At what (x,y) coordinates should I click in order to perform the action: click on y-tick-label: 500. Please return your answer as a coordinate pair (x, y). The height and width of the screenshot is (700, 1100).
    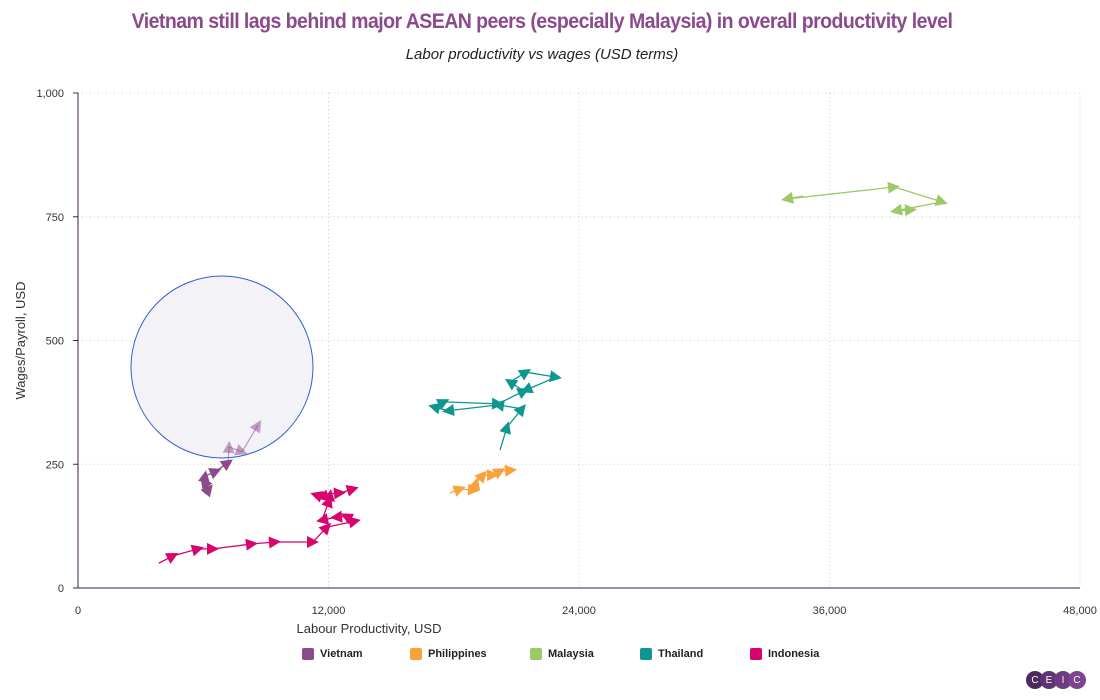
    Looking at the image, I should click on (55, 342).